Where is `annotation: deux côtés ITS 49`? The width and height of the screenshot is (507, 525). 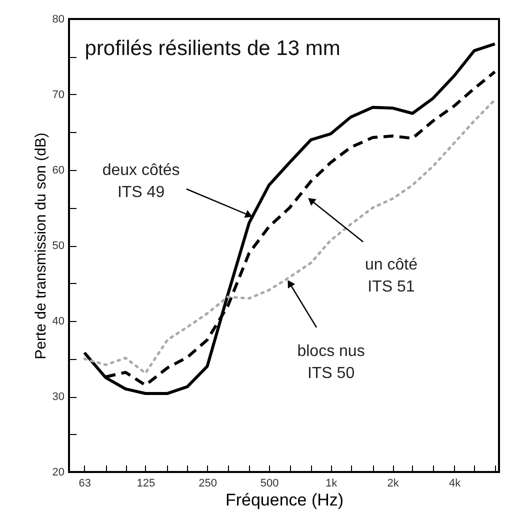 annotation: deux côtés ITS 49 is located at coordinates (141, 181).